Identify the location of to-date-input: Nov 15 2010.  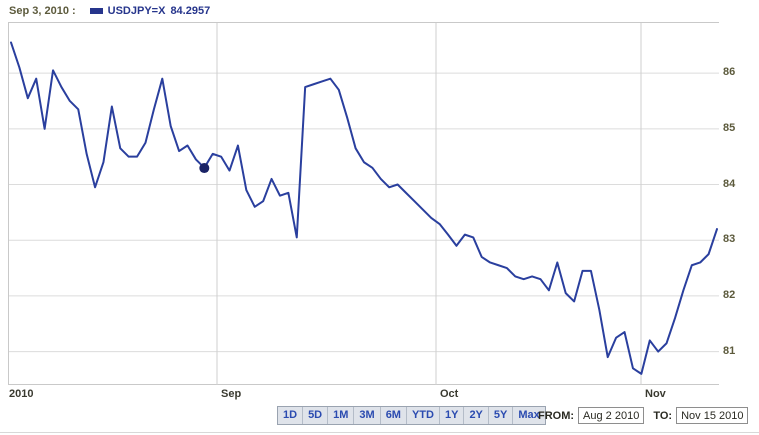
(712, 415).